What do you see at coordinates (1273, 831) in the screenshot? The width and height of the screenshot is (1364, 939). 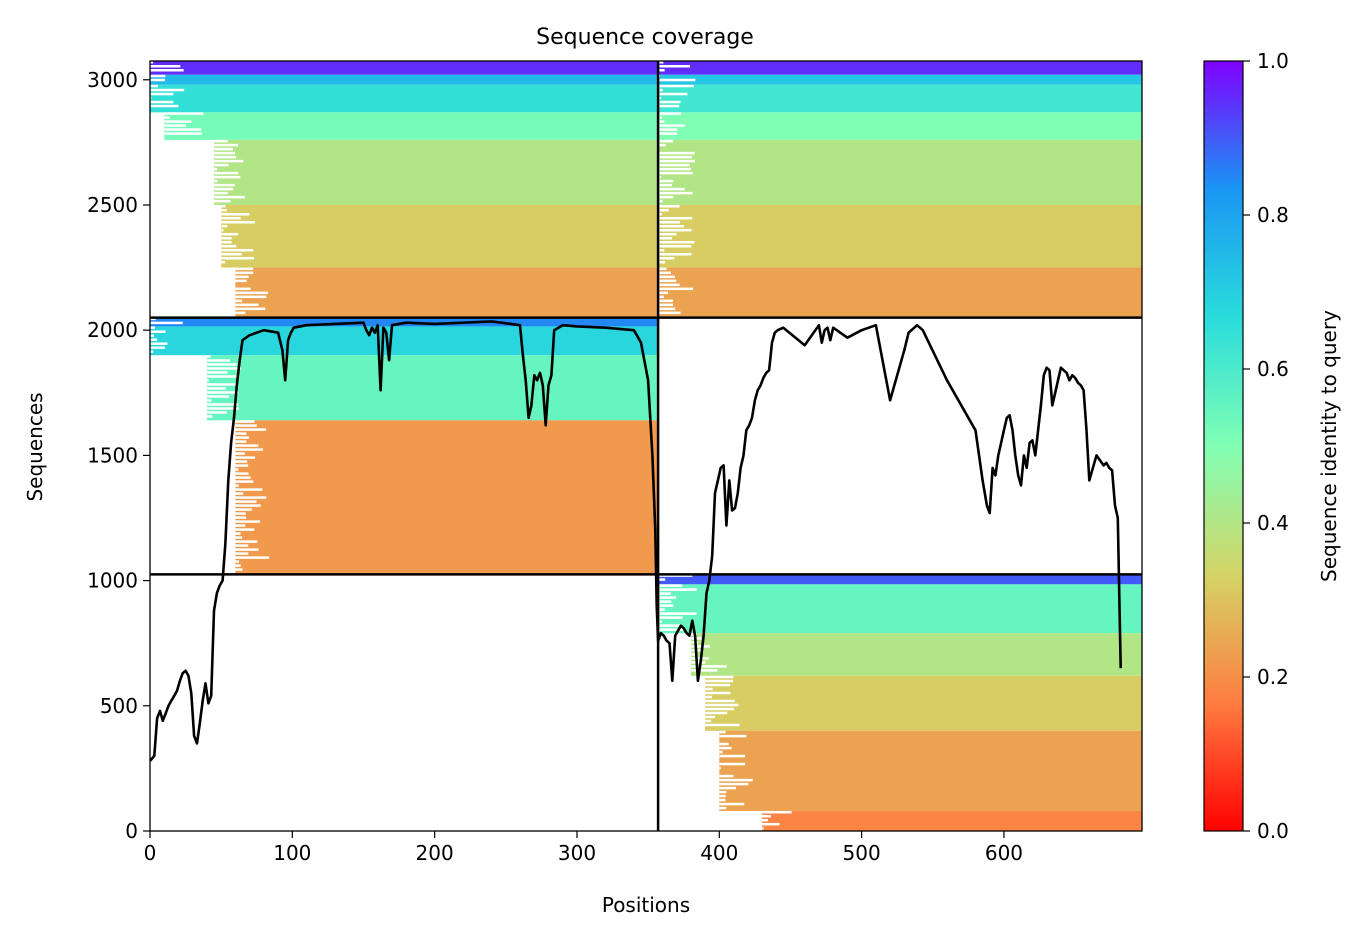 I see `colorbar-tick-label: 0.0` at bounding box center [1273, 831].